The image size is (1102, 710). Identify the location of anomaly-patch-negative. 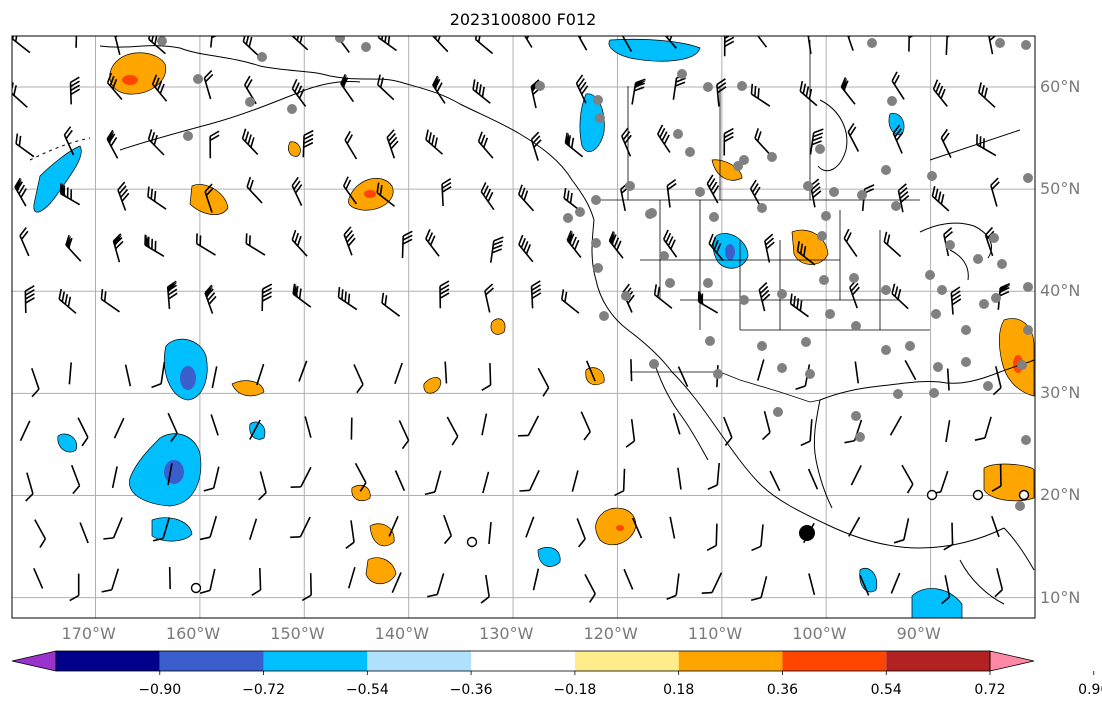
(67, 443).